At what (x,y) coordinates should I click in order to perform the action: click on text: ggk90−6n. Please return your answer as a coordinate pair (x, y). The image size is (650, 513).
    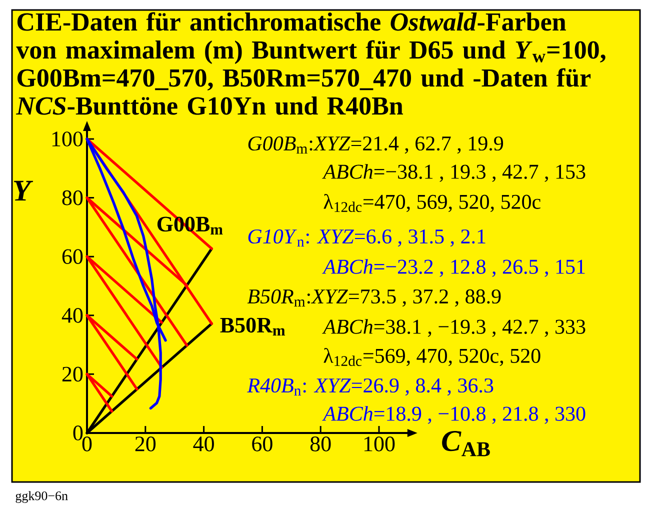
    Looking at the image, I should click on (42, 497).